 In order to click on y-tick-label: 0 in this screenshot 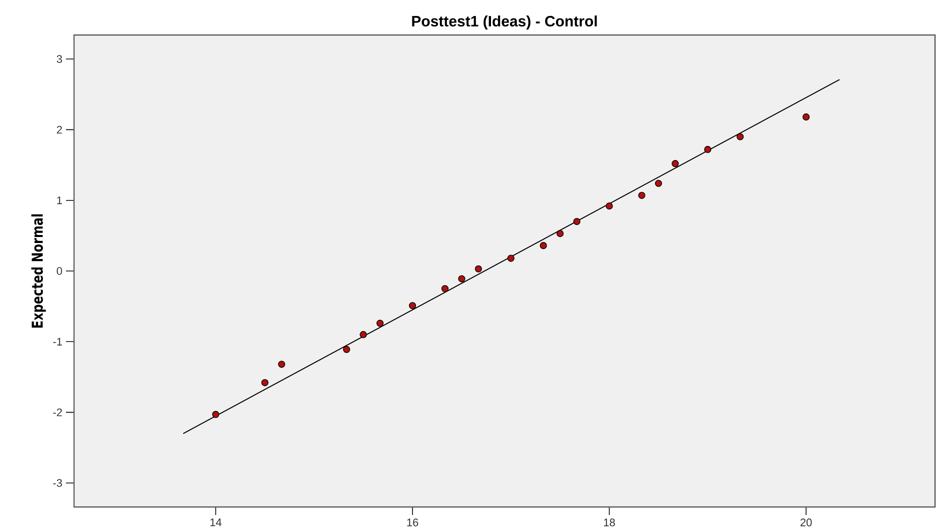, I will do `click(59, 271)`.